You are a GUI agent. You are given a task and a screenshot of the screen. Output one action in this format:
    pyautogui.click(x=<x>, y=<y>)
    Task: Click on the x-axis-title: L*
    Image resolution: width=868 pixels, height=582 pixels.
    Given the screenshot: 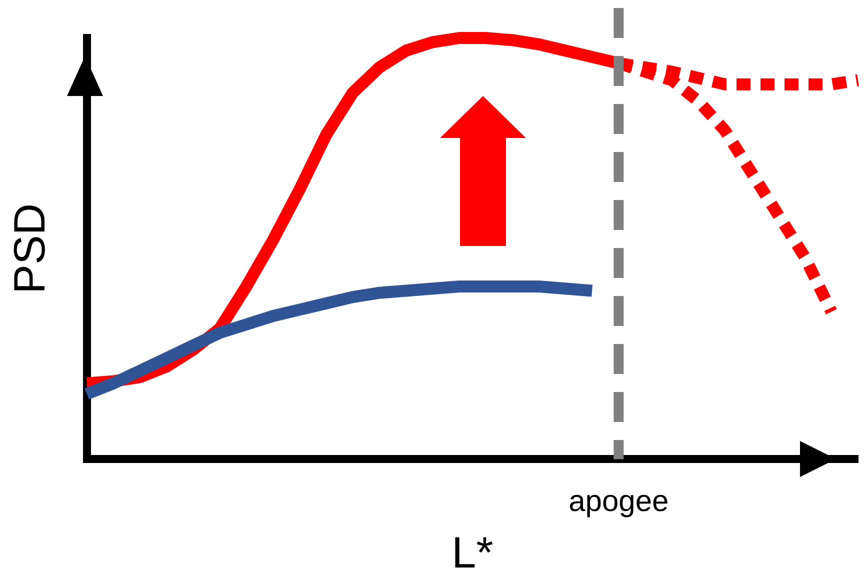 What is the action you would take?
    pyautogui.click(x=473, y=553)
    